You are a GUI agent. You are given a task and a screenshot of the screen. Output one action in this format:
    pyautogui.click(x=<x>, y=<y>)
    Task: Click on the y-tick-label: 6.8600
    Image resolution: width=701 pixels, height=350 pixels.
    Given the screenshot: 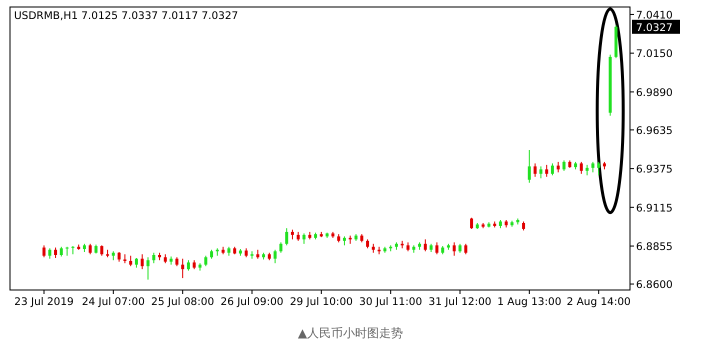 What is the action you would take?
    pyautogui.click(x=654, y=285)
    